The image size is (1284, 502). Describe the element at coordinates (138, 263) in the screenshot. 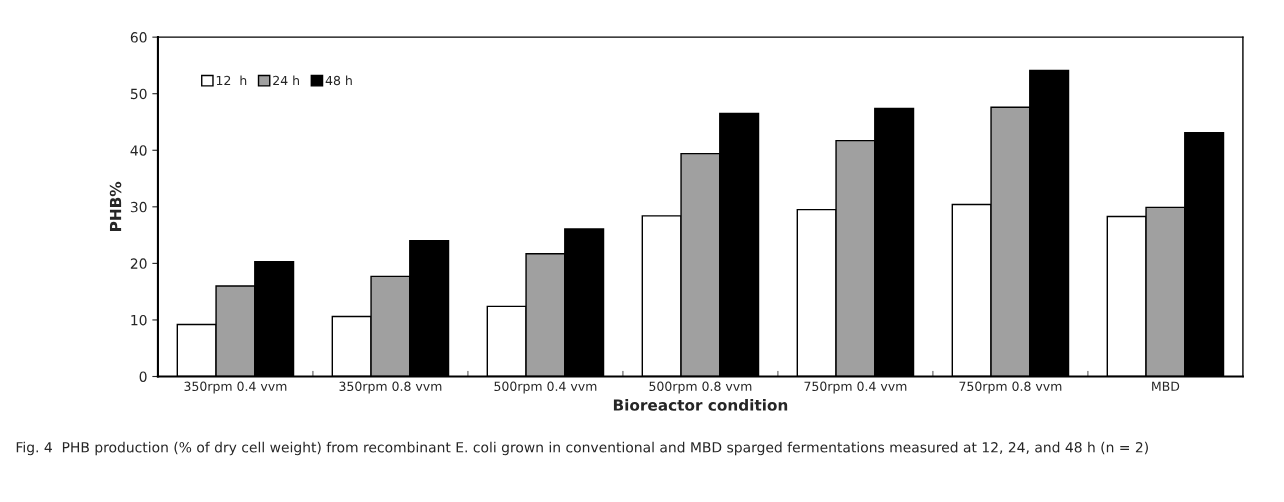

I see `y-tick-label: 20` at that location.